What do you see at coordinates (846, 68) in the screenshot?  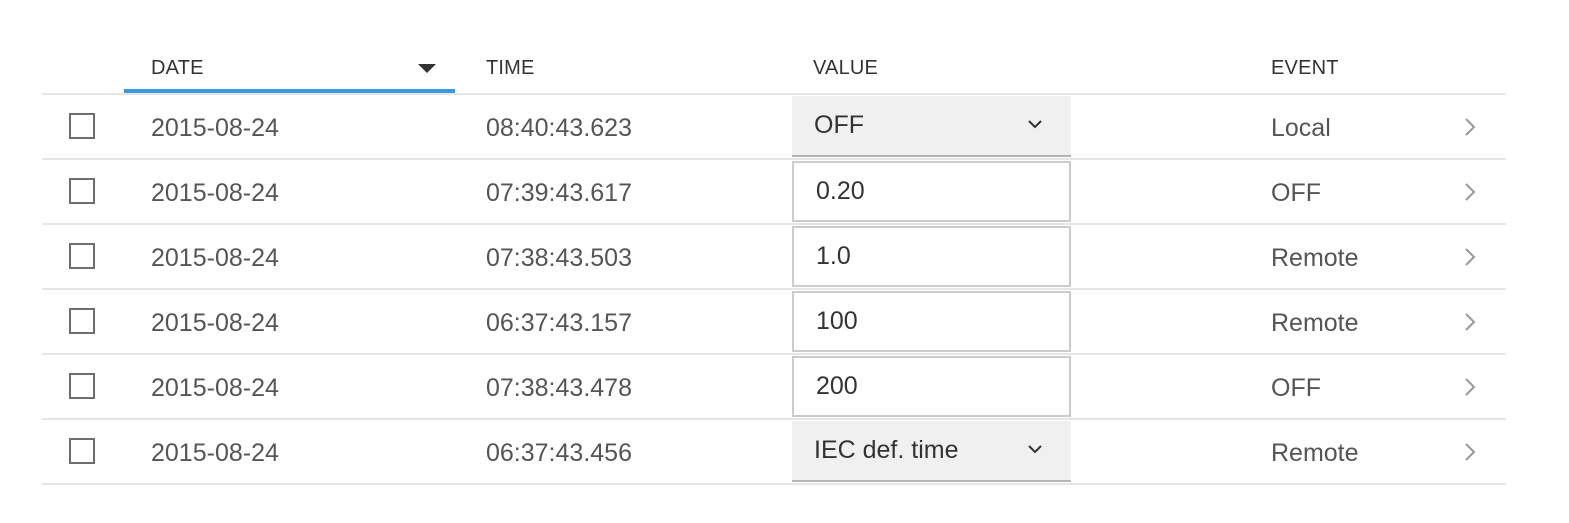 I see `column-header-value: VALUE` at bounding box center [846, 68].